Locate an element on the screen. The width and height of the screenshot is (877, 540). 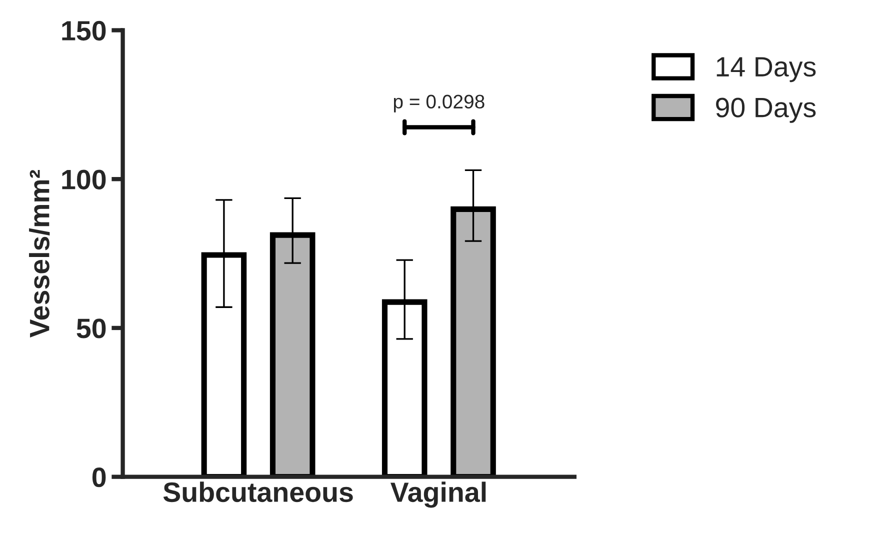
annotation: p = 0.0298 is located at coordinates (439, 103).